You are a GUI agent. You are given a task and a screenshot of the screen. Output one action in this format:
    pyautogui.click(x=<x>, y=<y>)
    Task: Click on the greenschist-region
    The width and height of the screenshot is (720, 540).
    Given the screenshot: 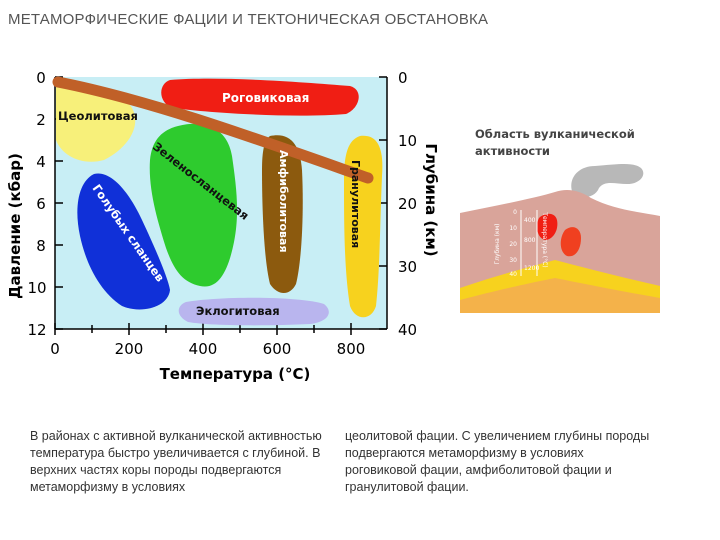 What is the action you would take?
    pyautogui.click(x=193, y=205)
    